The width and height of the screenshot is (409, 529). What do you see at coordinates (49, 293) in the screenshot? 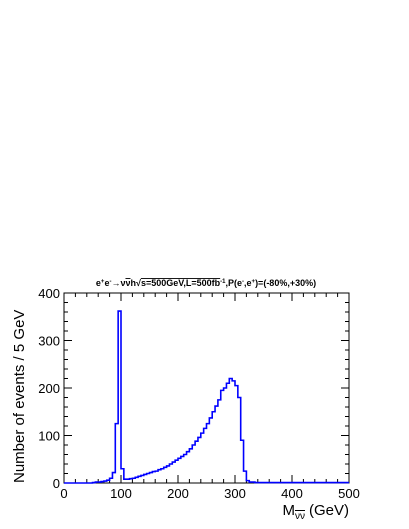
I see `y-tick-label: 400` at bounding box center [49, 293].